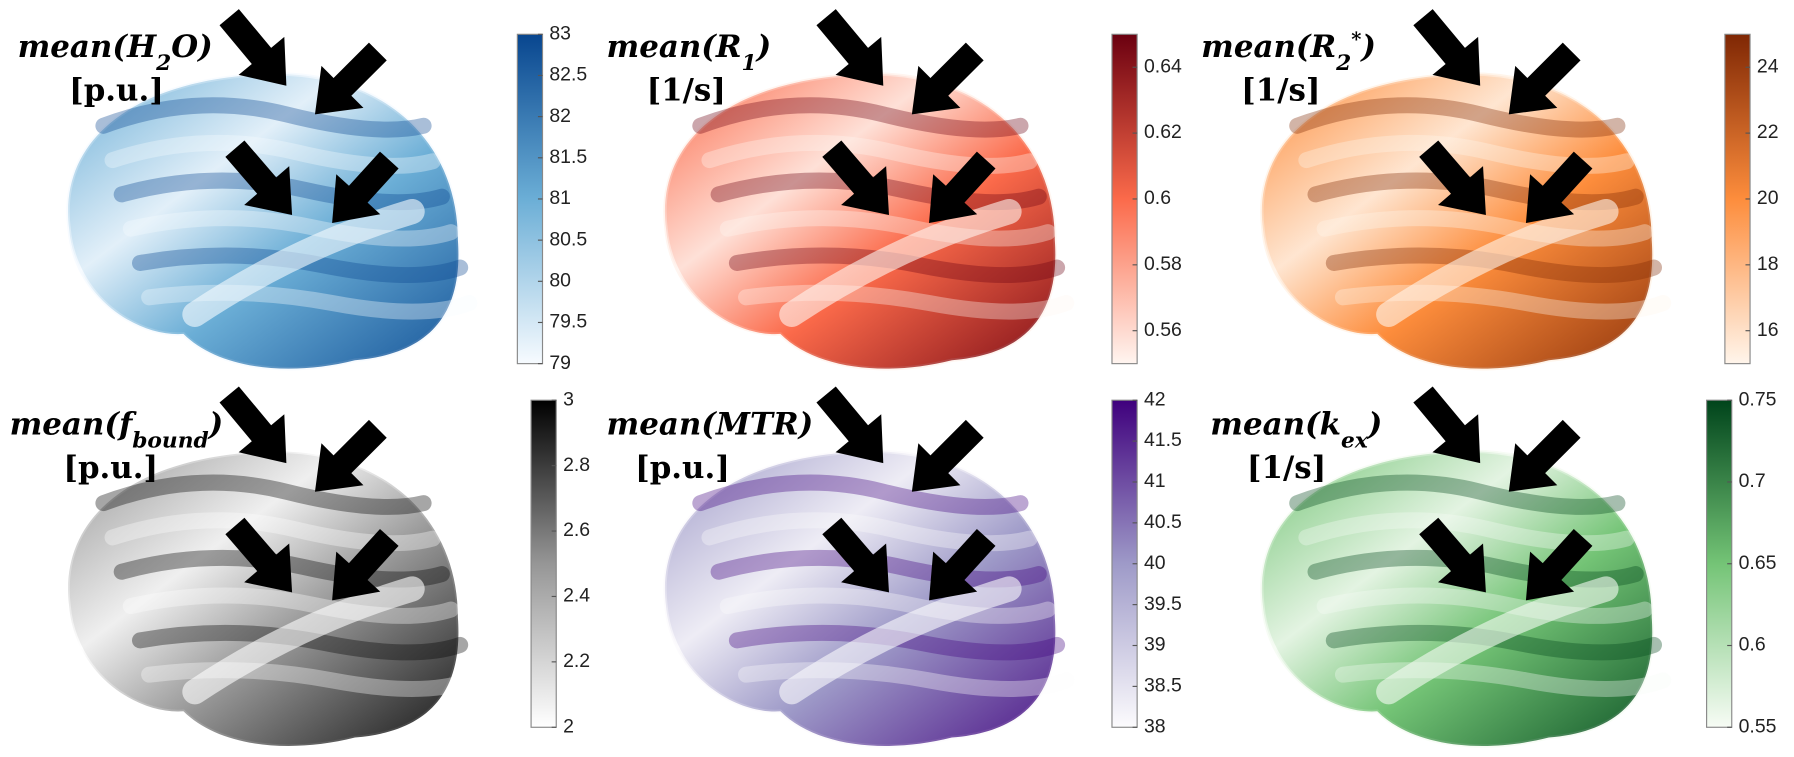 The image size is (1794, 757). Describe the element at coordinates (568, 322) in the screenshot. I see `colorbar-tick-label: 79.5` at that location.